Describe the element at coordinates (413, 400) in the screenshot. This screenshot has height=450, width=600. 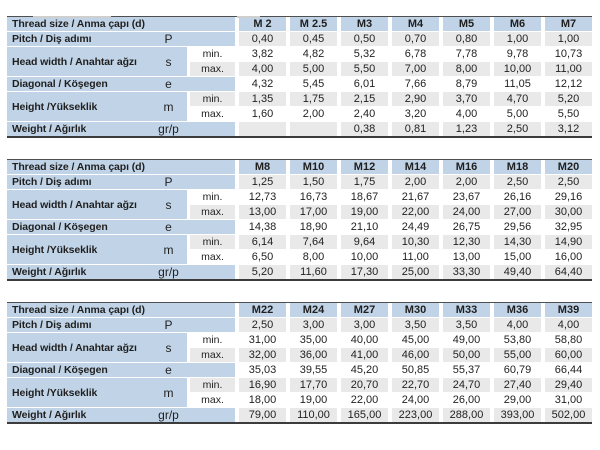
I see `value-cell: 24,00` at that location.